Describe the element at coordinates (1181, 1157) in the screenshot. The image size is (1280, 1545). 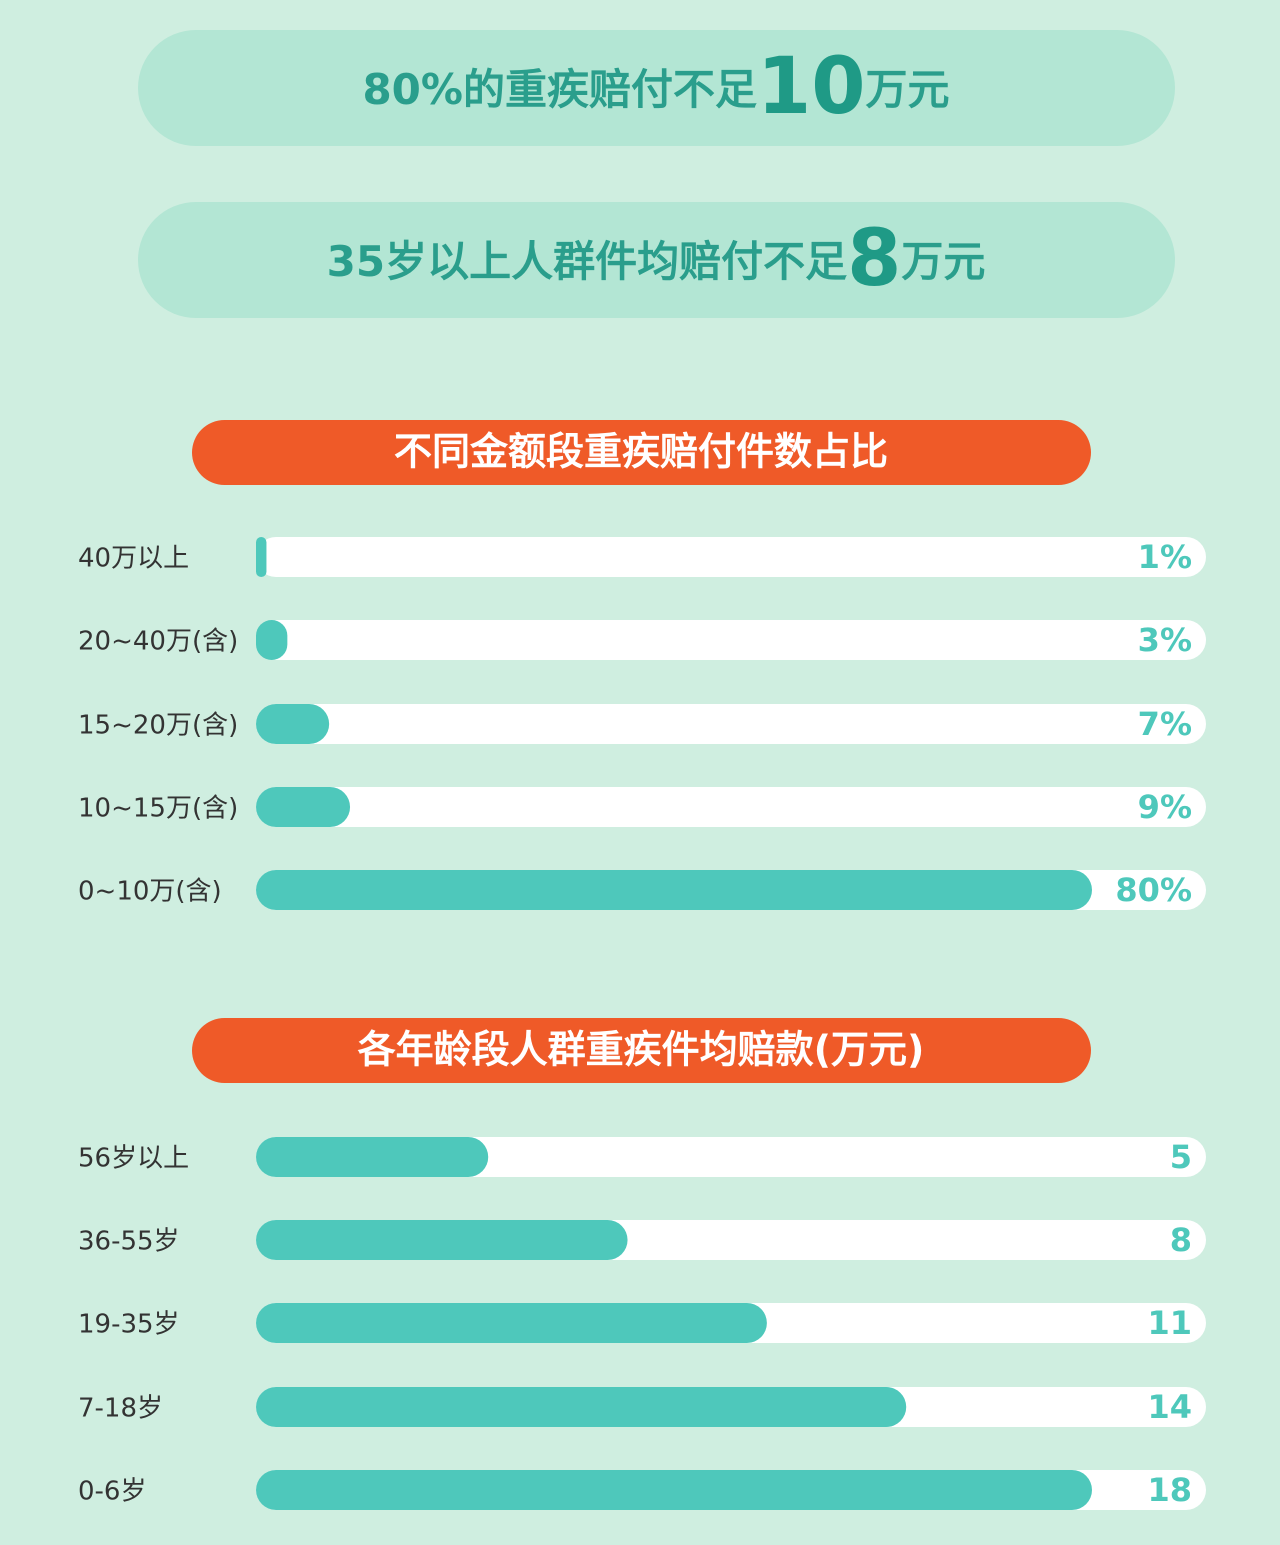
I see `value-label: 5` at that location.